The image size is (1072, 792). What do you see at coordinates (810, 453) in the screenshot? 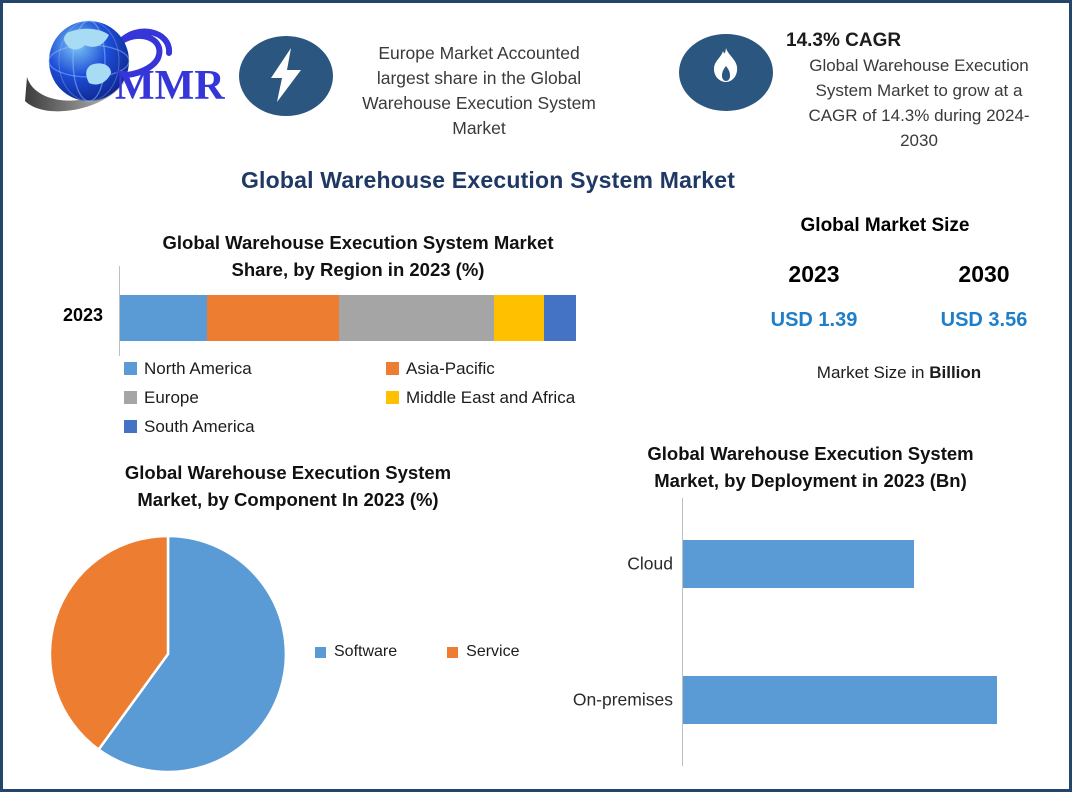
I see `deployment-chart-title-line1: Global Warehouse Execution System` at bounding box center [810, 453].